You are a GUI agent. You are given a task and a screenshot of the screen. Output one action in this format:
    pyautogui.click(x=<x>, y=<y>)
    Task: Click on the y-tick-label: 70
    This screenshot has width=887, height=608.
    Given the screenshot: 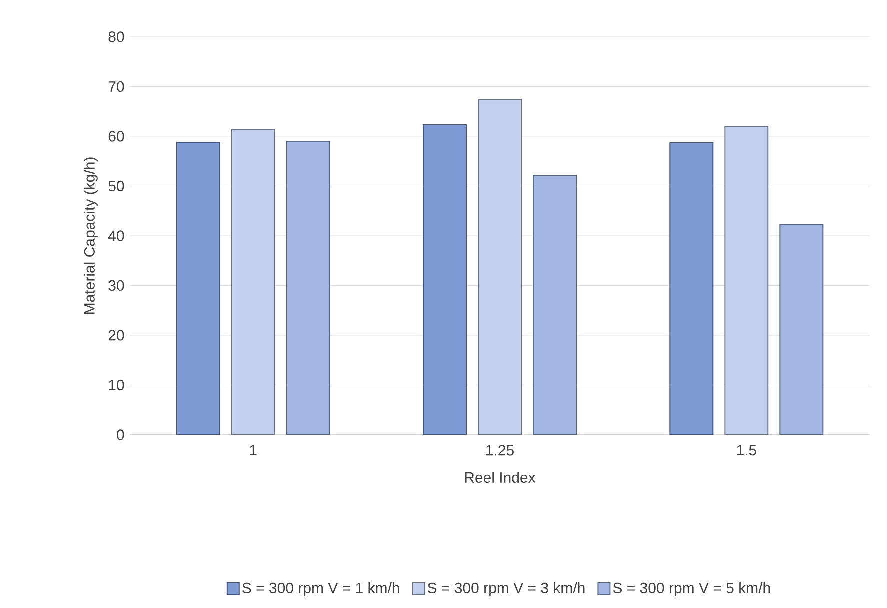 What is the action you would take?
    pyautogui.click(x=116, y=86)
    